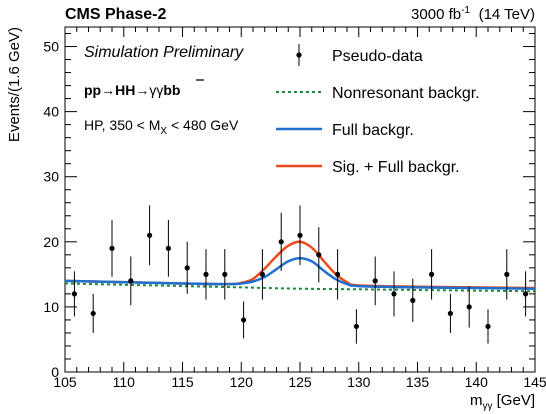  Describe the element at coordinates (51, 177) in the screenshot. I see `y-tick-label: 30` at that location.